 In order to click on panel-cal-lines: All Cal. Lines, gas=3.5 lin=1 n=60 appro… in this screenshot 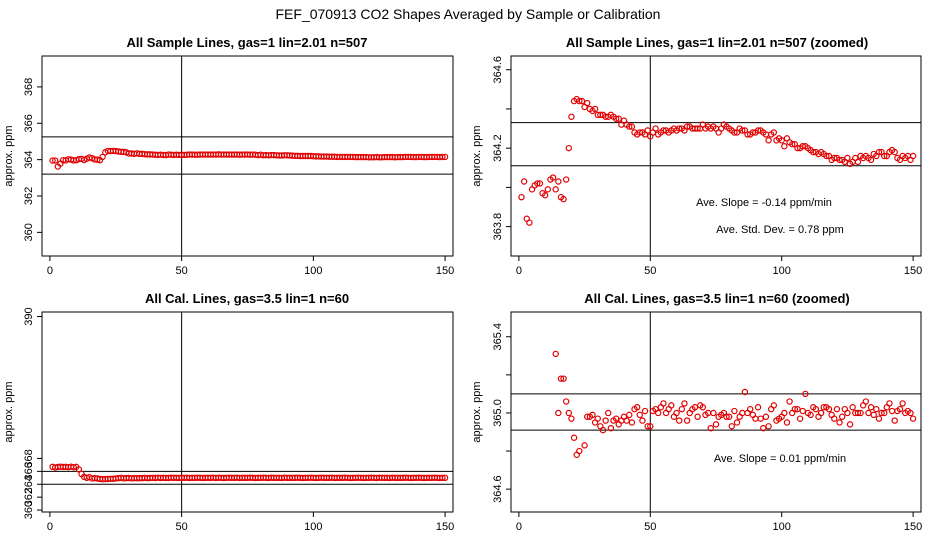, I will do `click(176, 367)`.